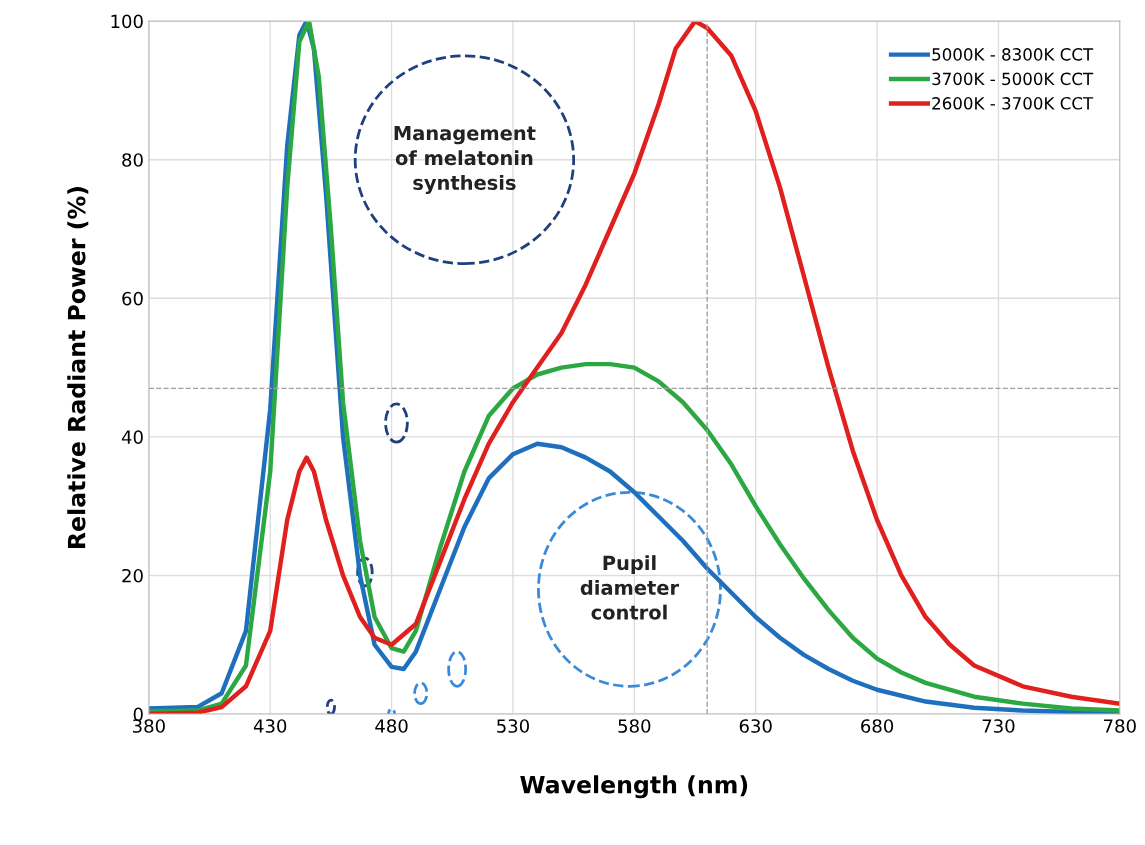 This screenshot has height=845, width=1145. I want to click on y-tick-label: 40, so click(132, 437).